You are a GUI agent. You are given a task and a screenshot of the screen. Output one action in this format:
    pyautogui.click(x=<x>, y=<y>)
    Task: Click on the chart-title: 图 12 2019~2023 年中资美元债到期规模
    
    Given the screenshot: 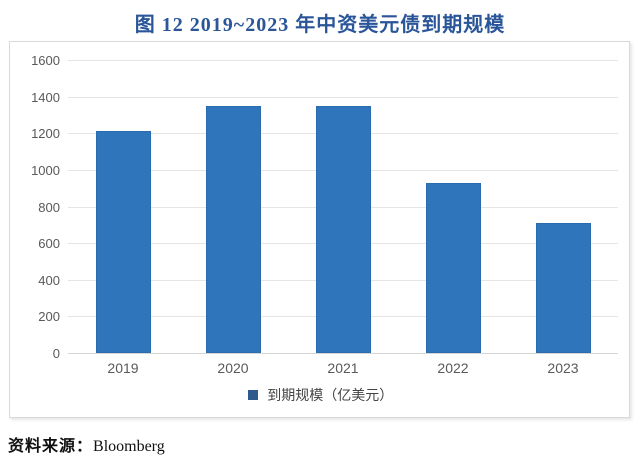 What is the action you would take?
    pyautogui.click(x=320, y=25)
    